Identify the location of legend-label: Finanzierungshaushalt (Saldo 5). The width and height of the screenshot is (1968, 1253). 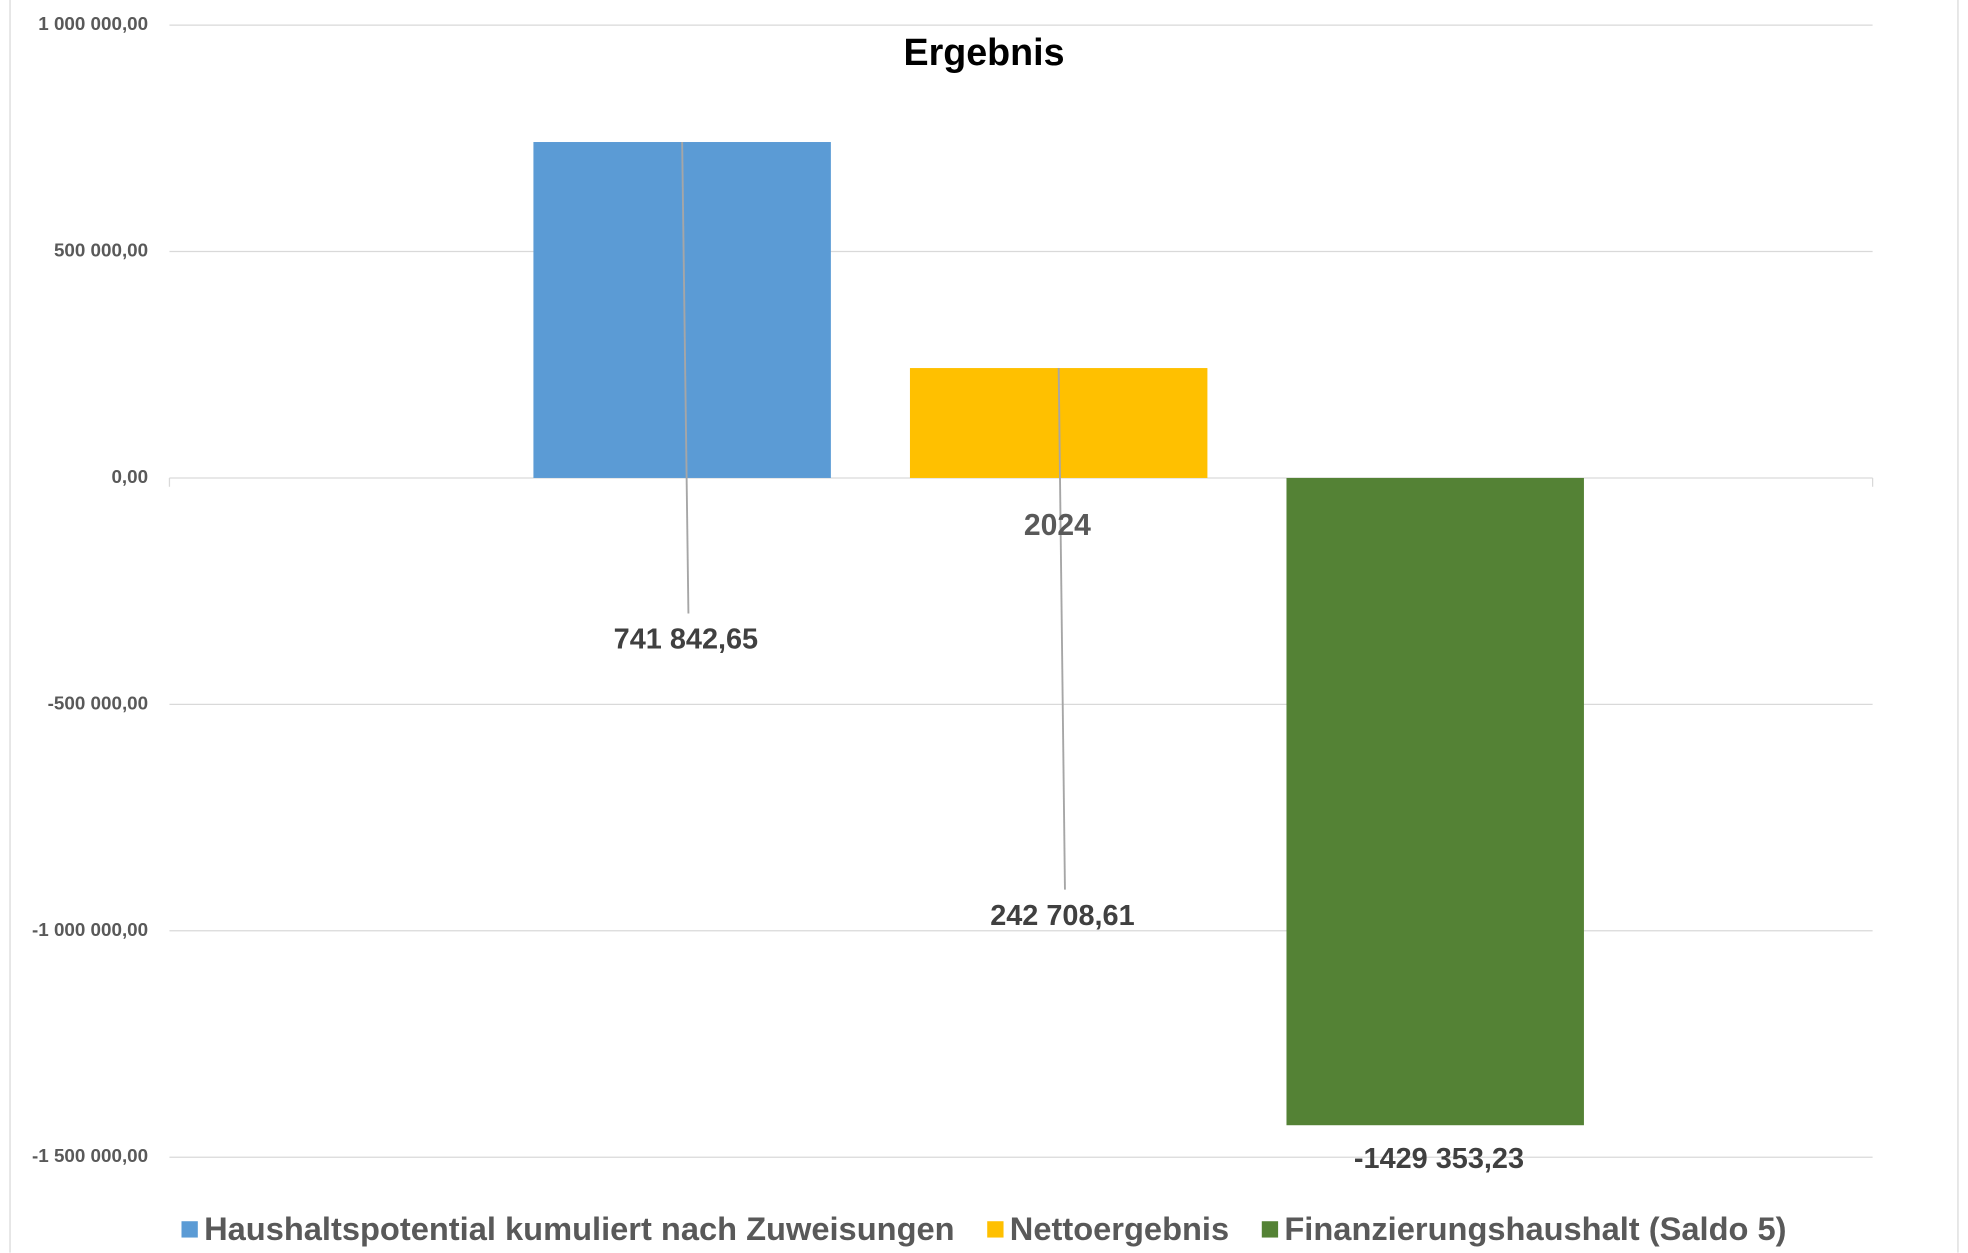
(1535, 1228).